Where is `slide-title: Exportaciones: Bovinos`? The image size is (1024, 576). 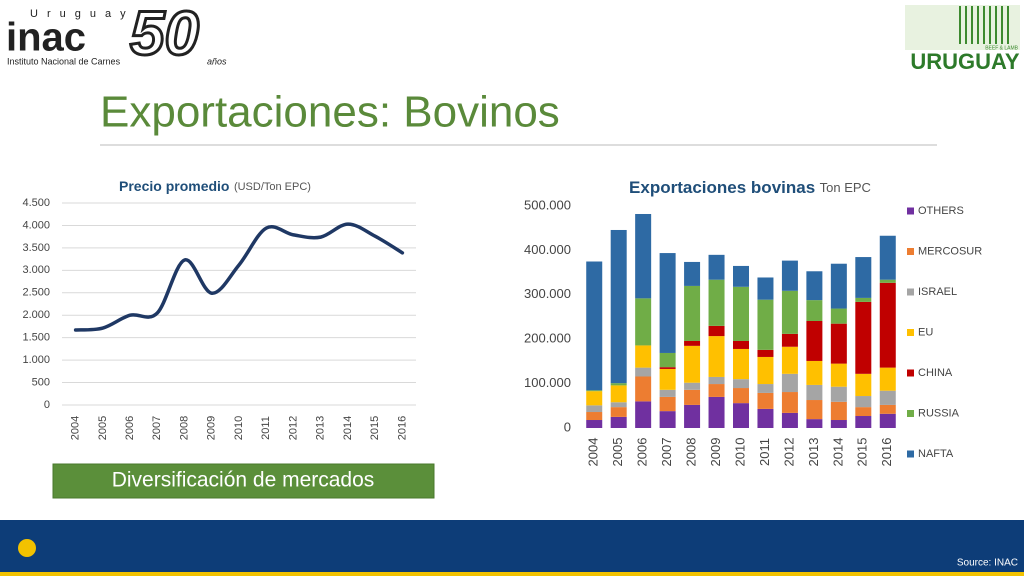 slide-title: Exportaciones: Bovinos is located at coordinates (330, 112).